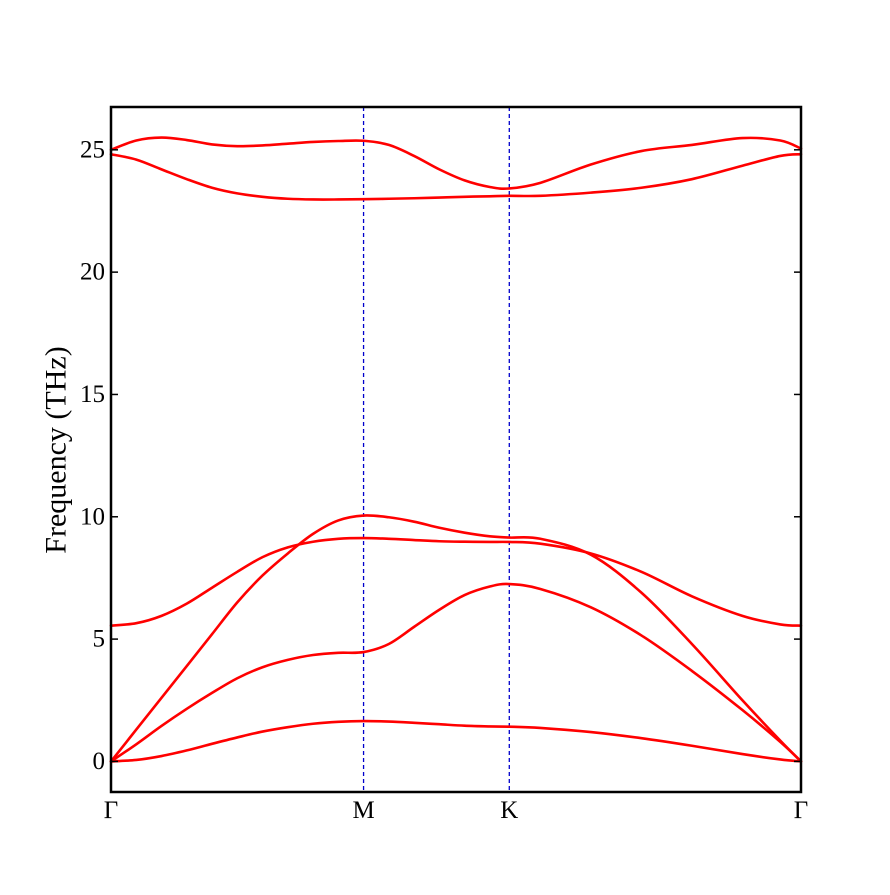  I want to click on y-tick-label: 5, so click(99, 639).